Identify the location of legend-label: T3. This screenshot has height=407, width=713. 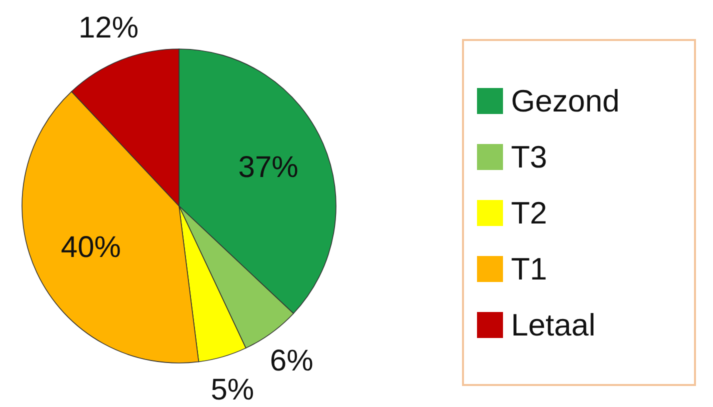
(529, 157).